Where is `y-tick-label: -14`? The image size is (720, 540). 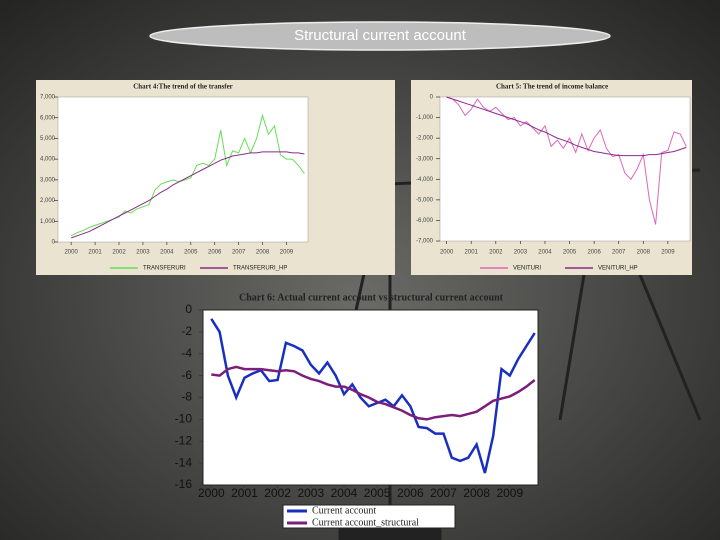
y-tick-label: -14 is located at coordinates (184, 462).